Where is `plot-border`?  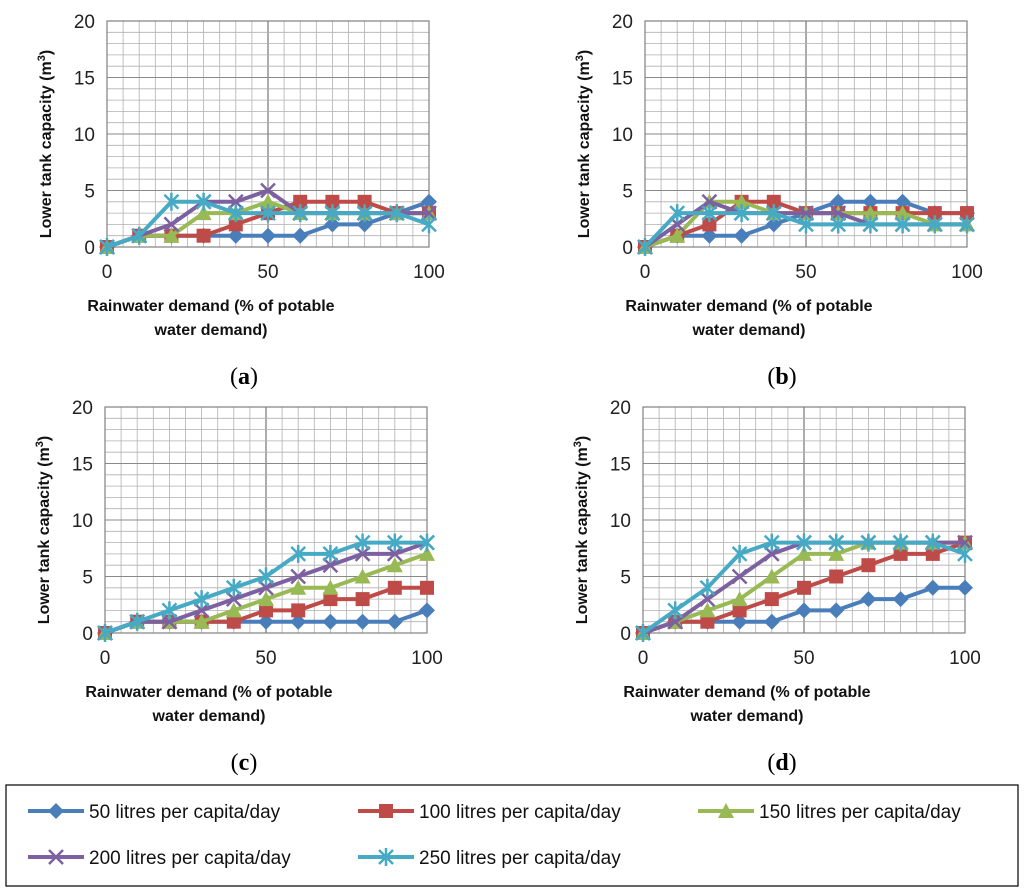
plot-border is located at coordinates (806, 134).